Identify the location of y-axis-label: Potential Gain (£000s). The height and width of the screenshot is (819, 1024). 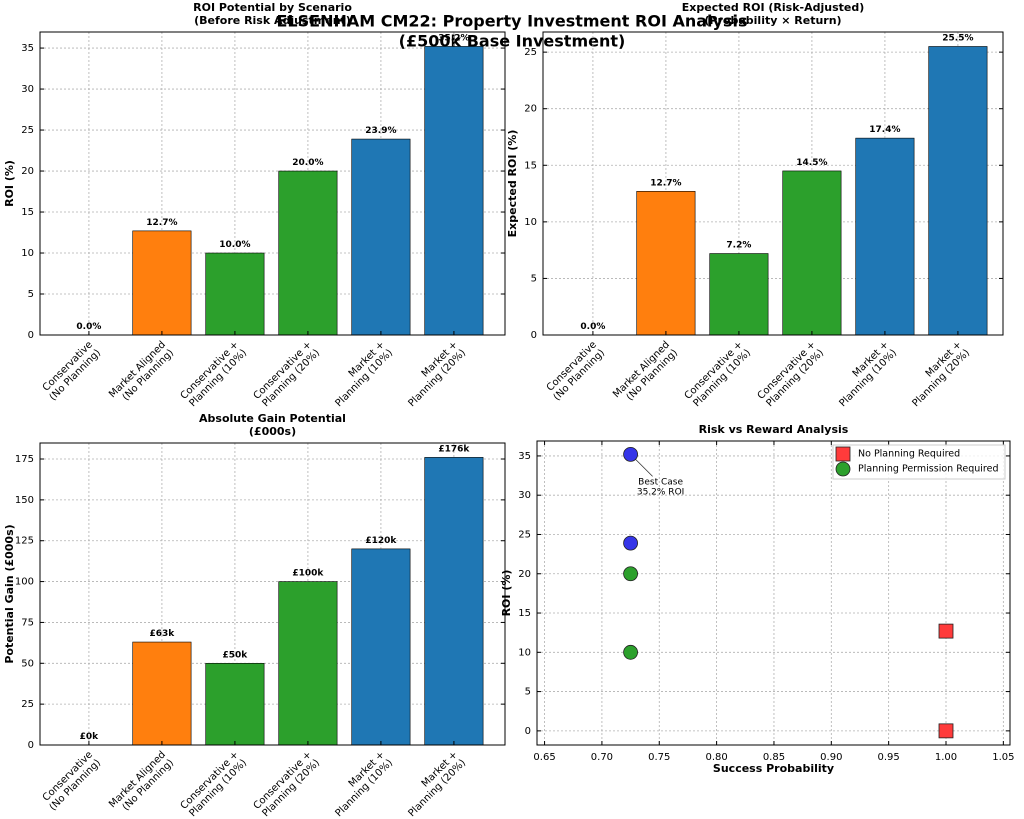
(9, 593).